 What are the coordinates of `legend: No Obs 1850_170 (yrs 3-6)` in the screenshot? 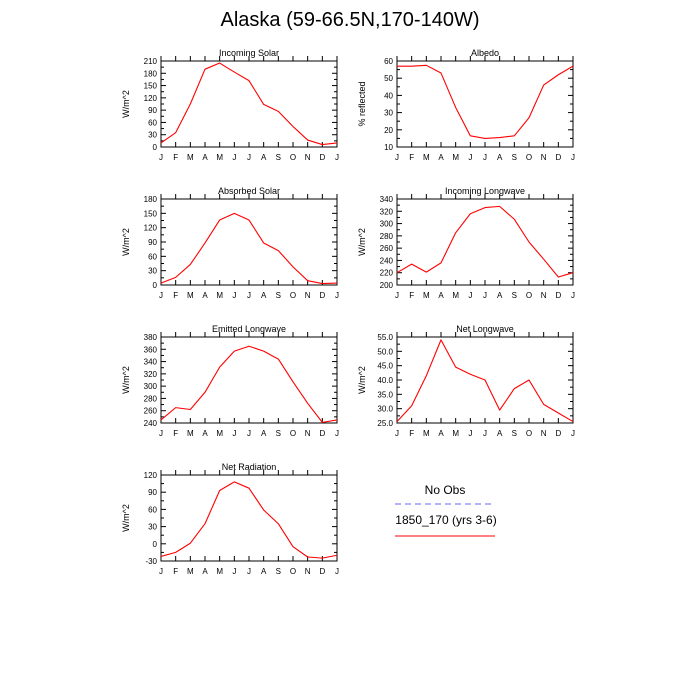 It's located at (446, 510).